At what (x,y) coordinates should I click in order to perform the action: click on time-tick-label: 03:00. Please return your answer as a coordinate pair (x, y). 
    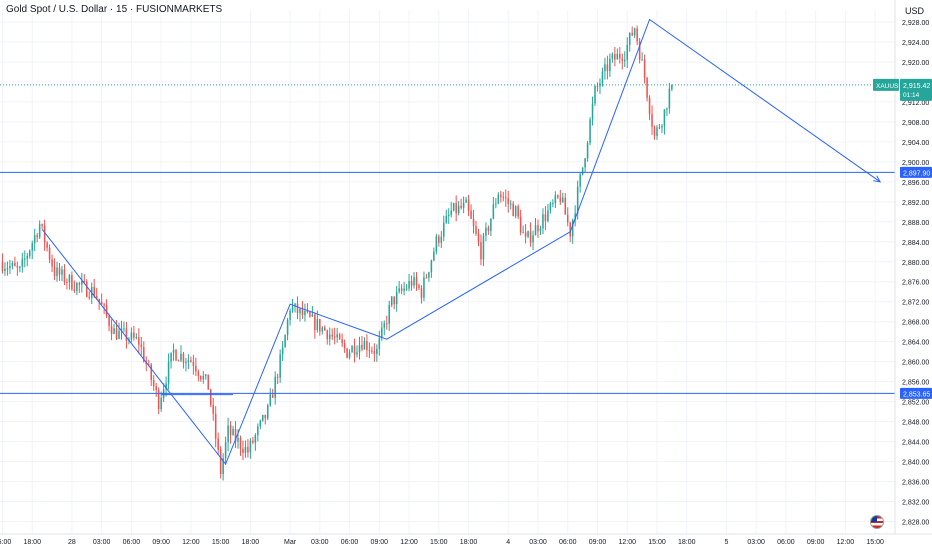
    Looking at the image, I should click on (320, 542).